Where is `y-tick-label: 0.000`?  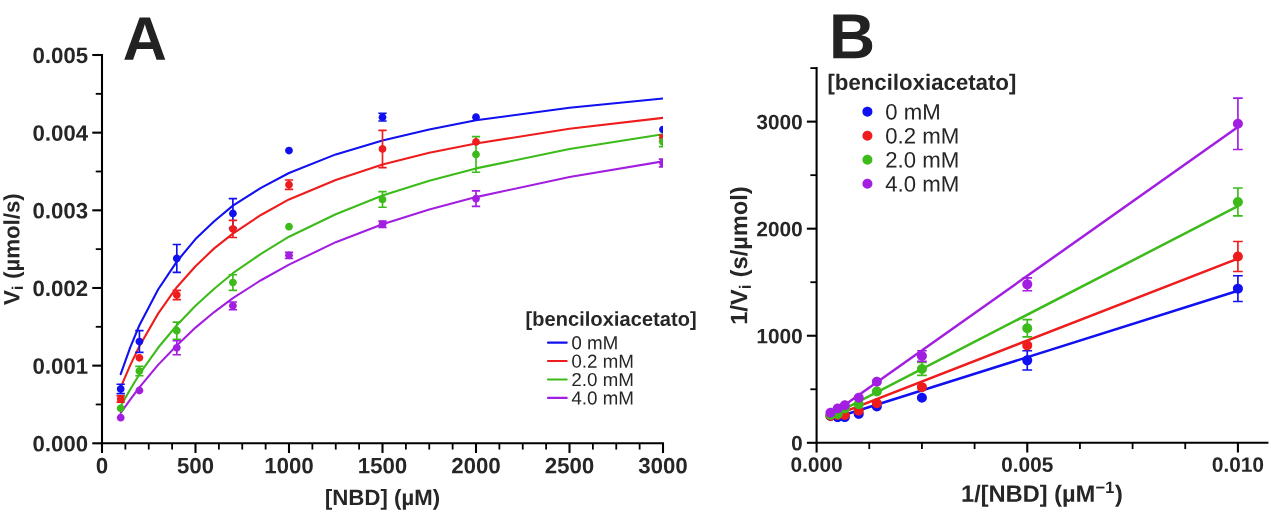 y-tick-label: 0.000 is located at coordinates (60, 443).